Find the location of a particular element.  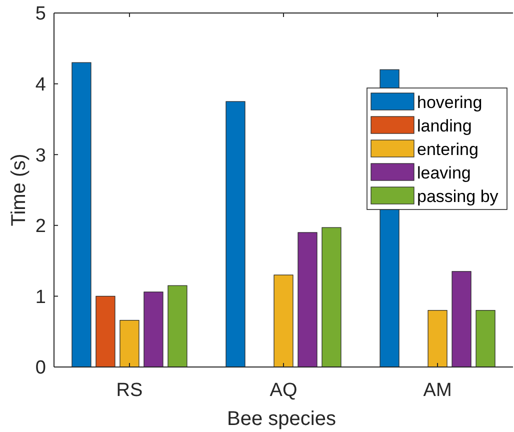

y-tick-label: 2 is located at coordinates (40, 227).